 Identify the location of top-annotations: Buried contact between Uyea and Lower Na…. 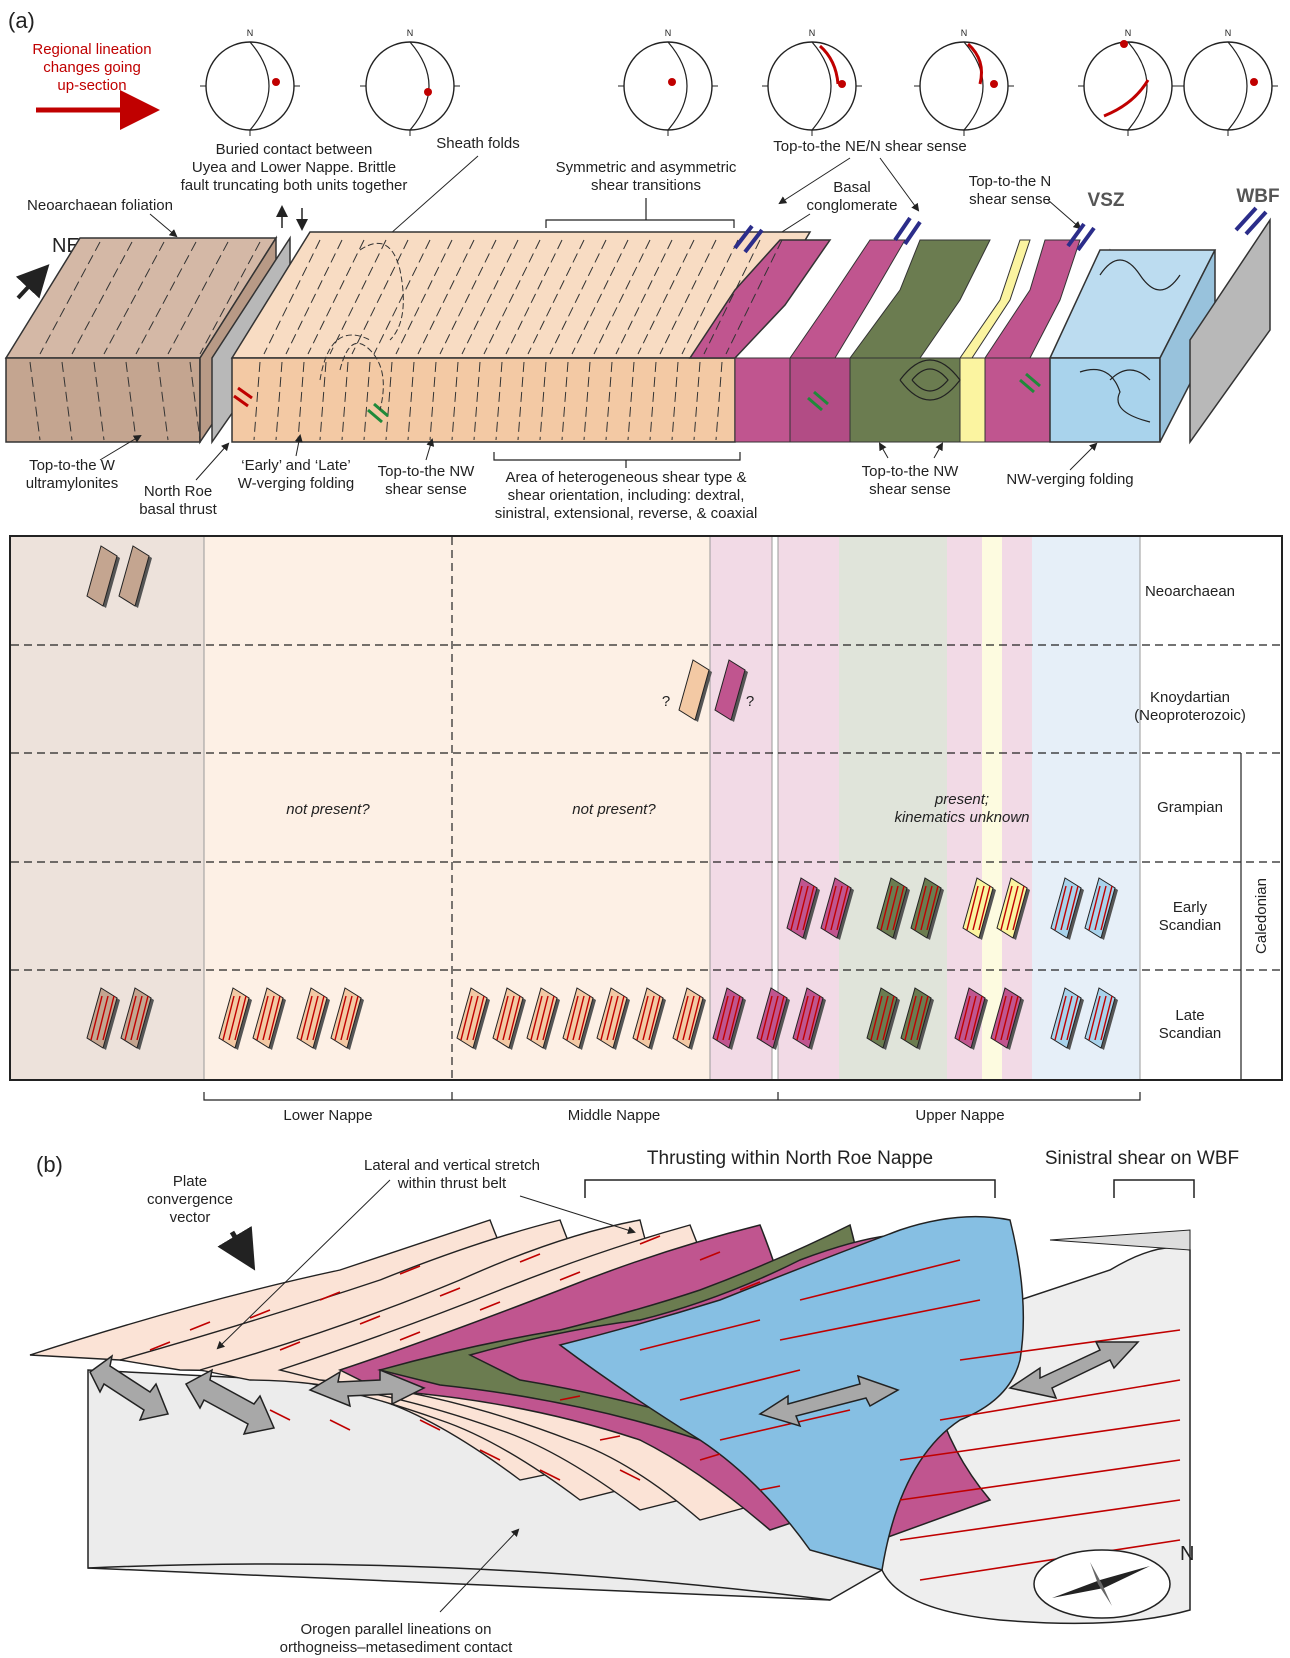
(647, 217).